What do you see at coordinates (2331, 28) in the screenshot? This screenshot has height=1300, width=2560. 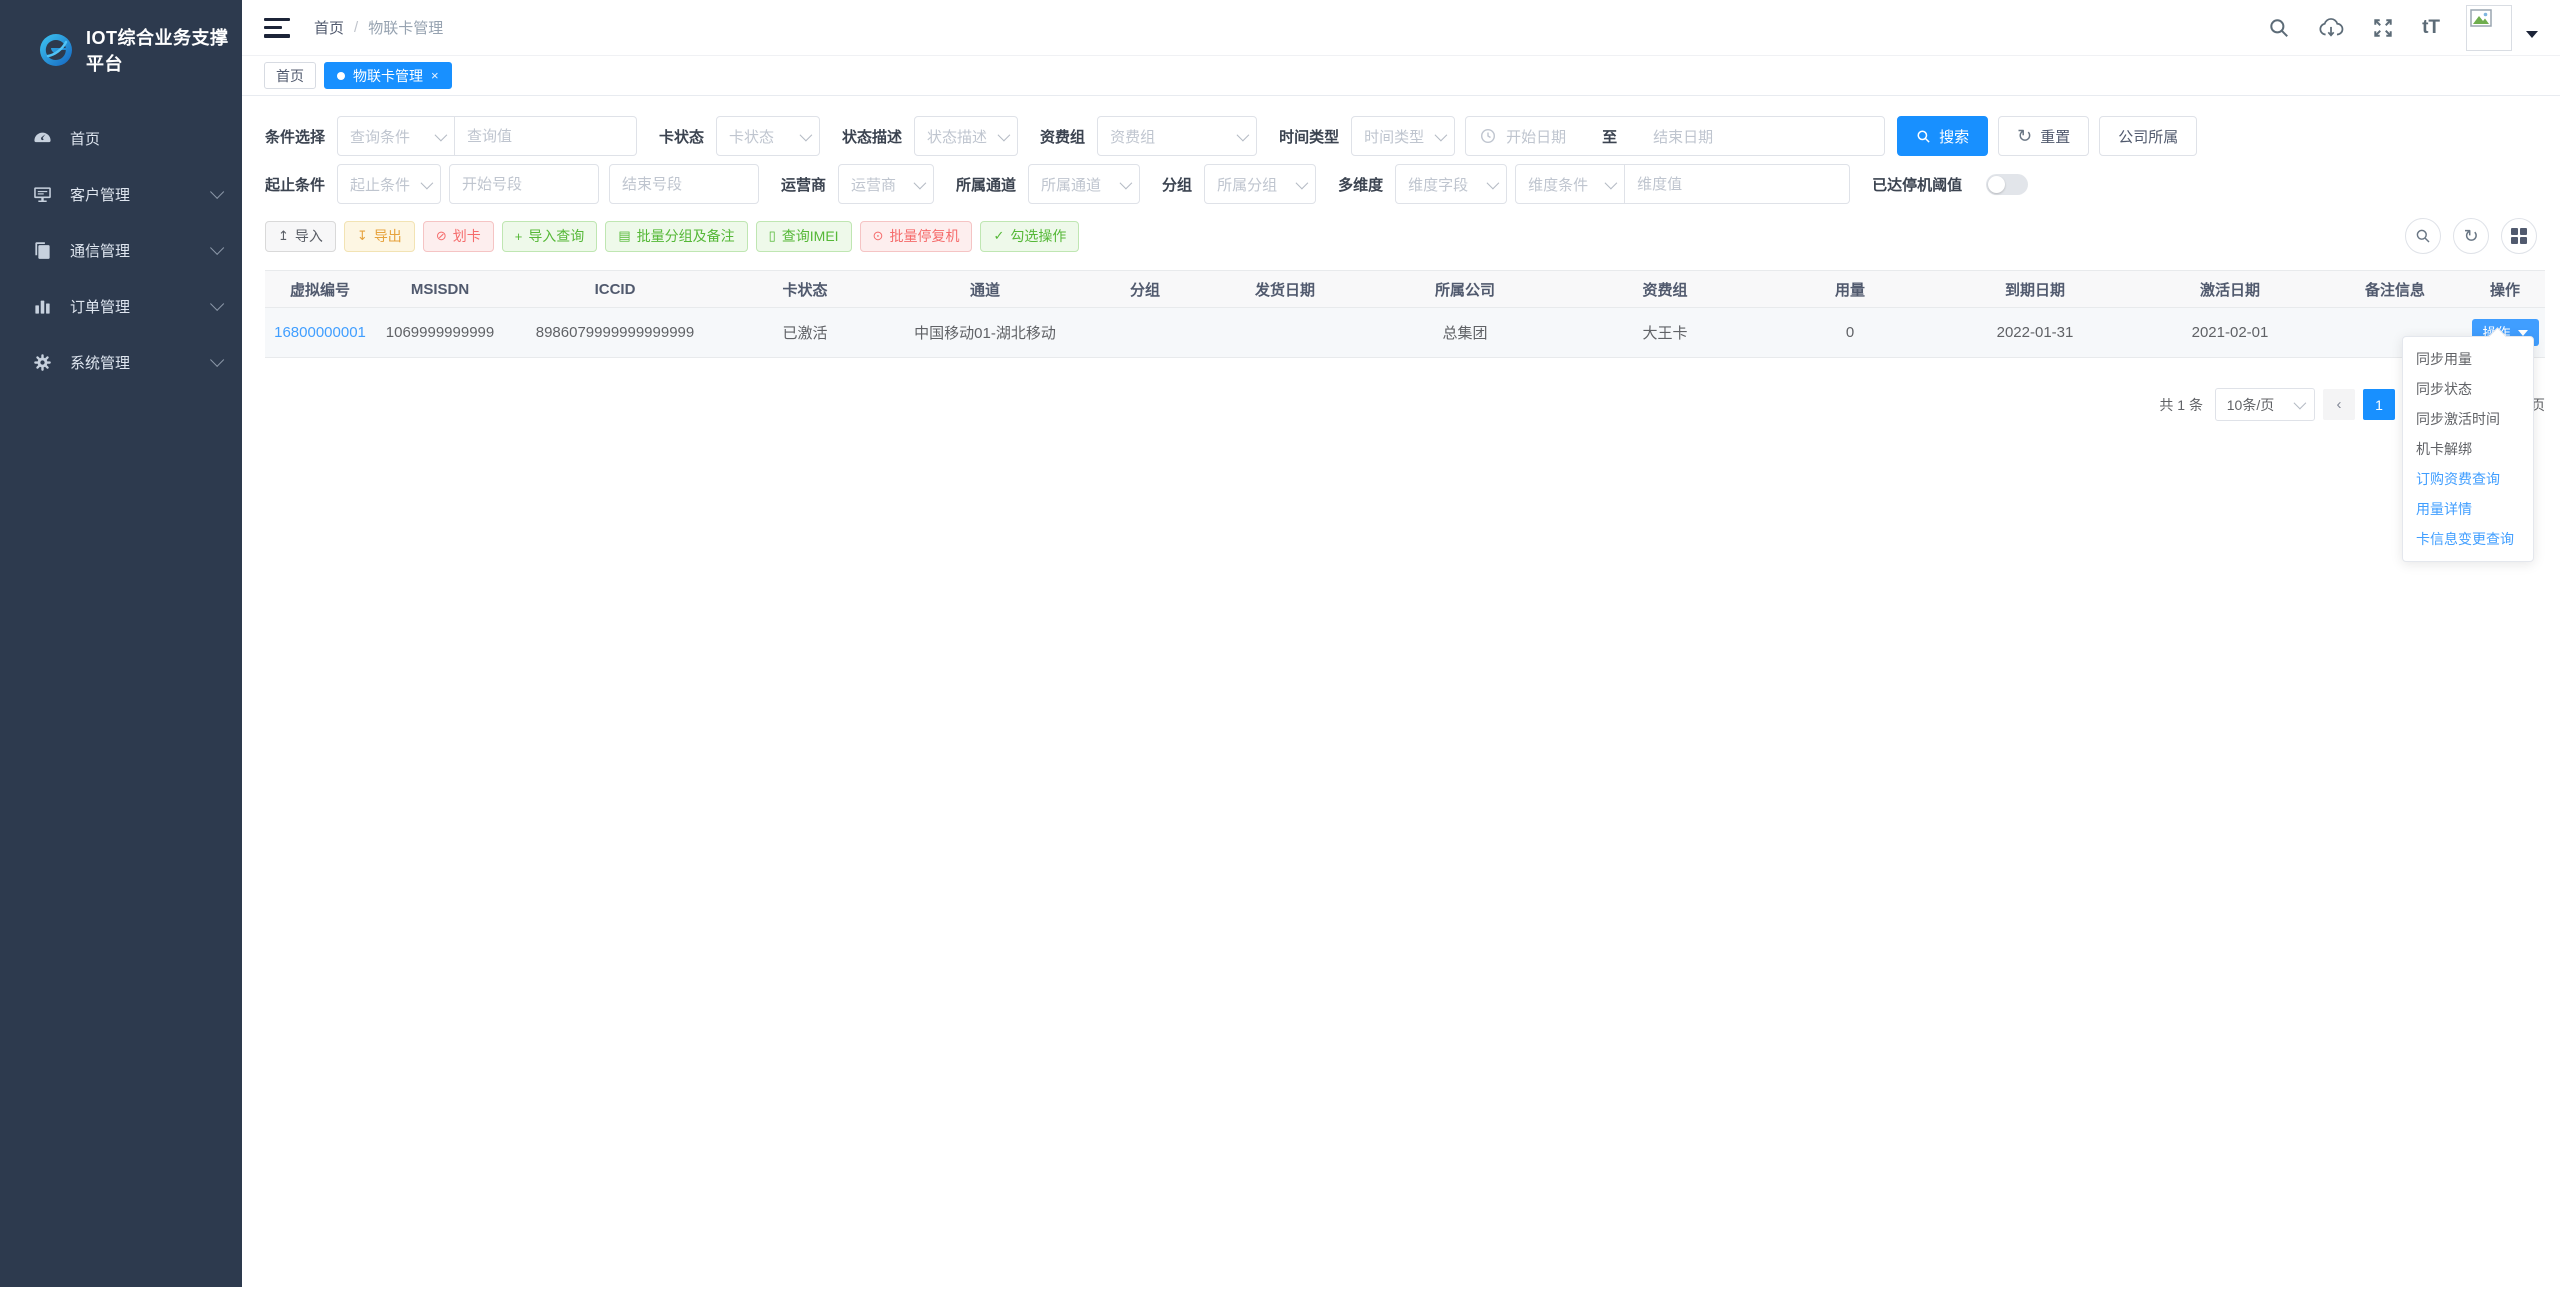 I see `cloud-download-icon` at bounding box center [2331, 28].